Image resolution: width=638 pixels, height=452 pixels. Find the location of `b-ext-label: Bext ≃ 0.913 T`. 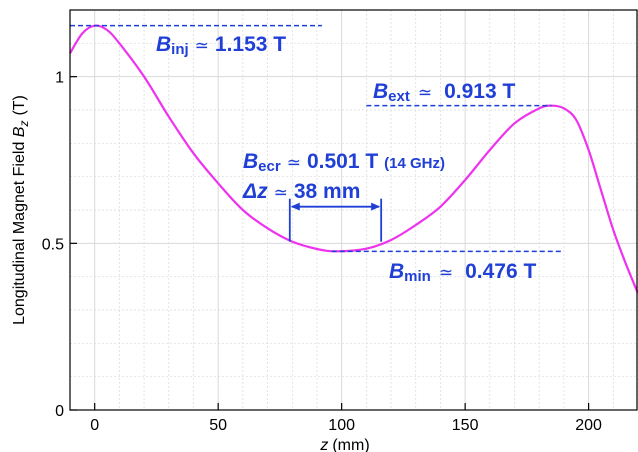

b-ext-label: Bext ≃ 0.913 T is located at coordinates (444, 92).